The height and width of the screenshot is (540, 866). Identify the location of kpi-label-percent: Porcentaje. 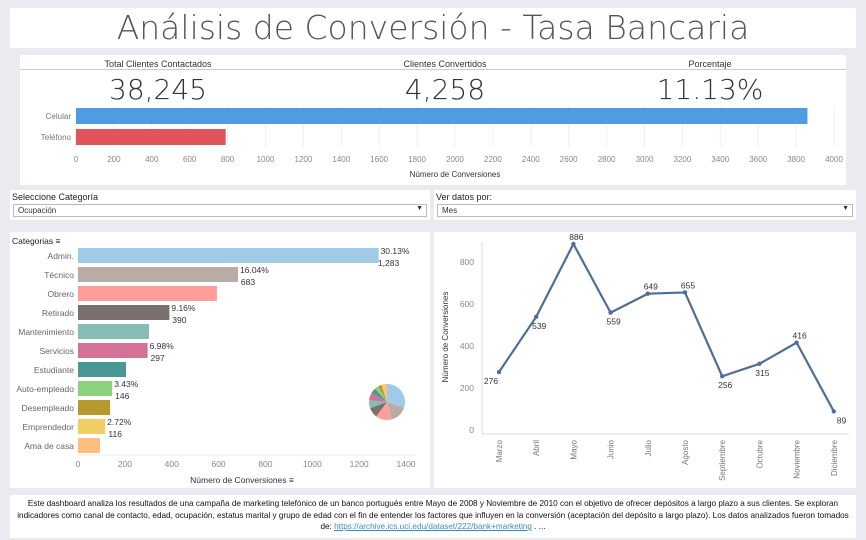
(710, 64).